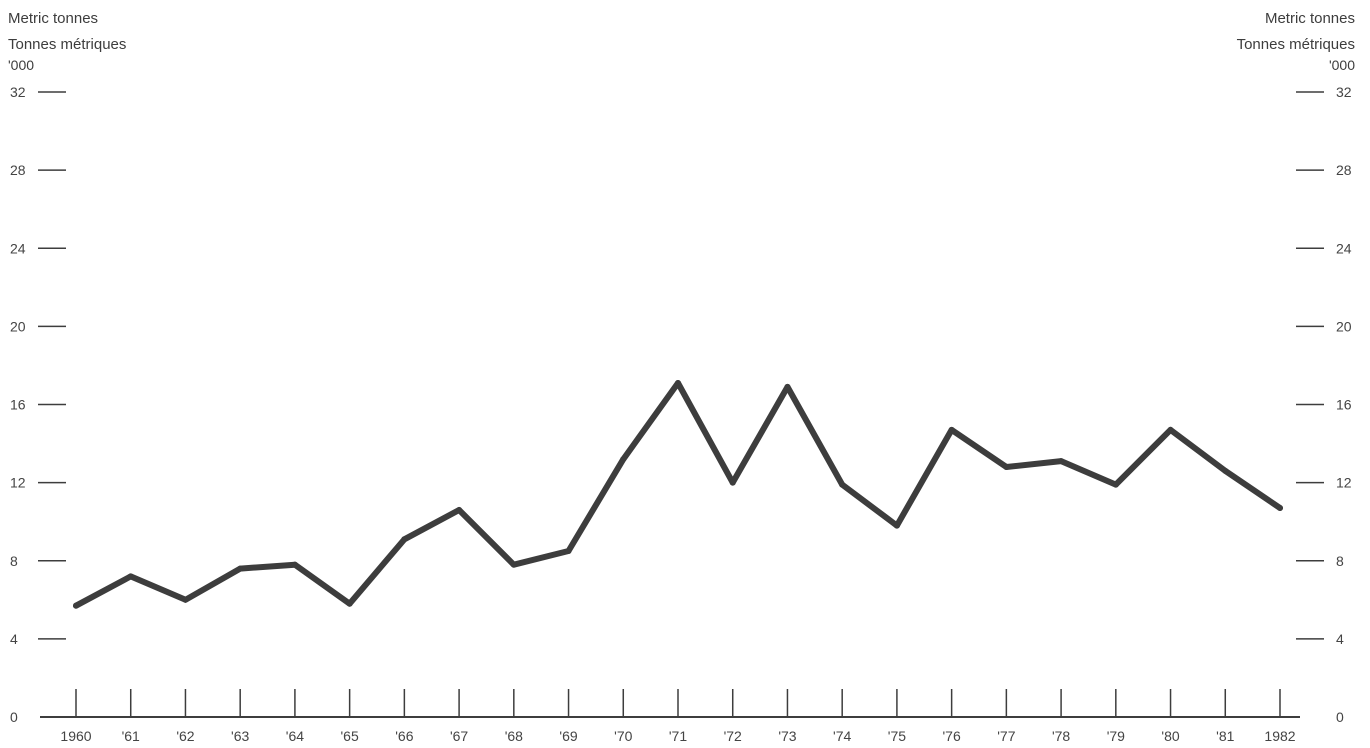 This screenshot has height=748, width=1370. What do you see at coordinates (1344, 170) in the screenshot?
I see `y-tick-label-right: 28` at bounding box center [1344, 170].